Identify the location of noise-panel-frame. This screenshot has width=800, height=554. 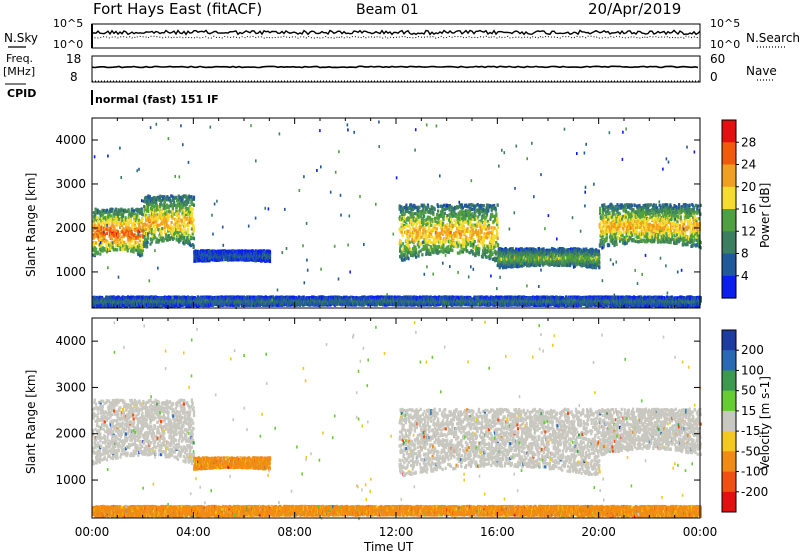
(396, 36).